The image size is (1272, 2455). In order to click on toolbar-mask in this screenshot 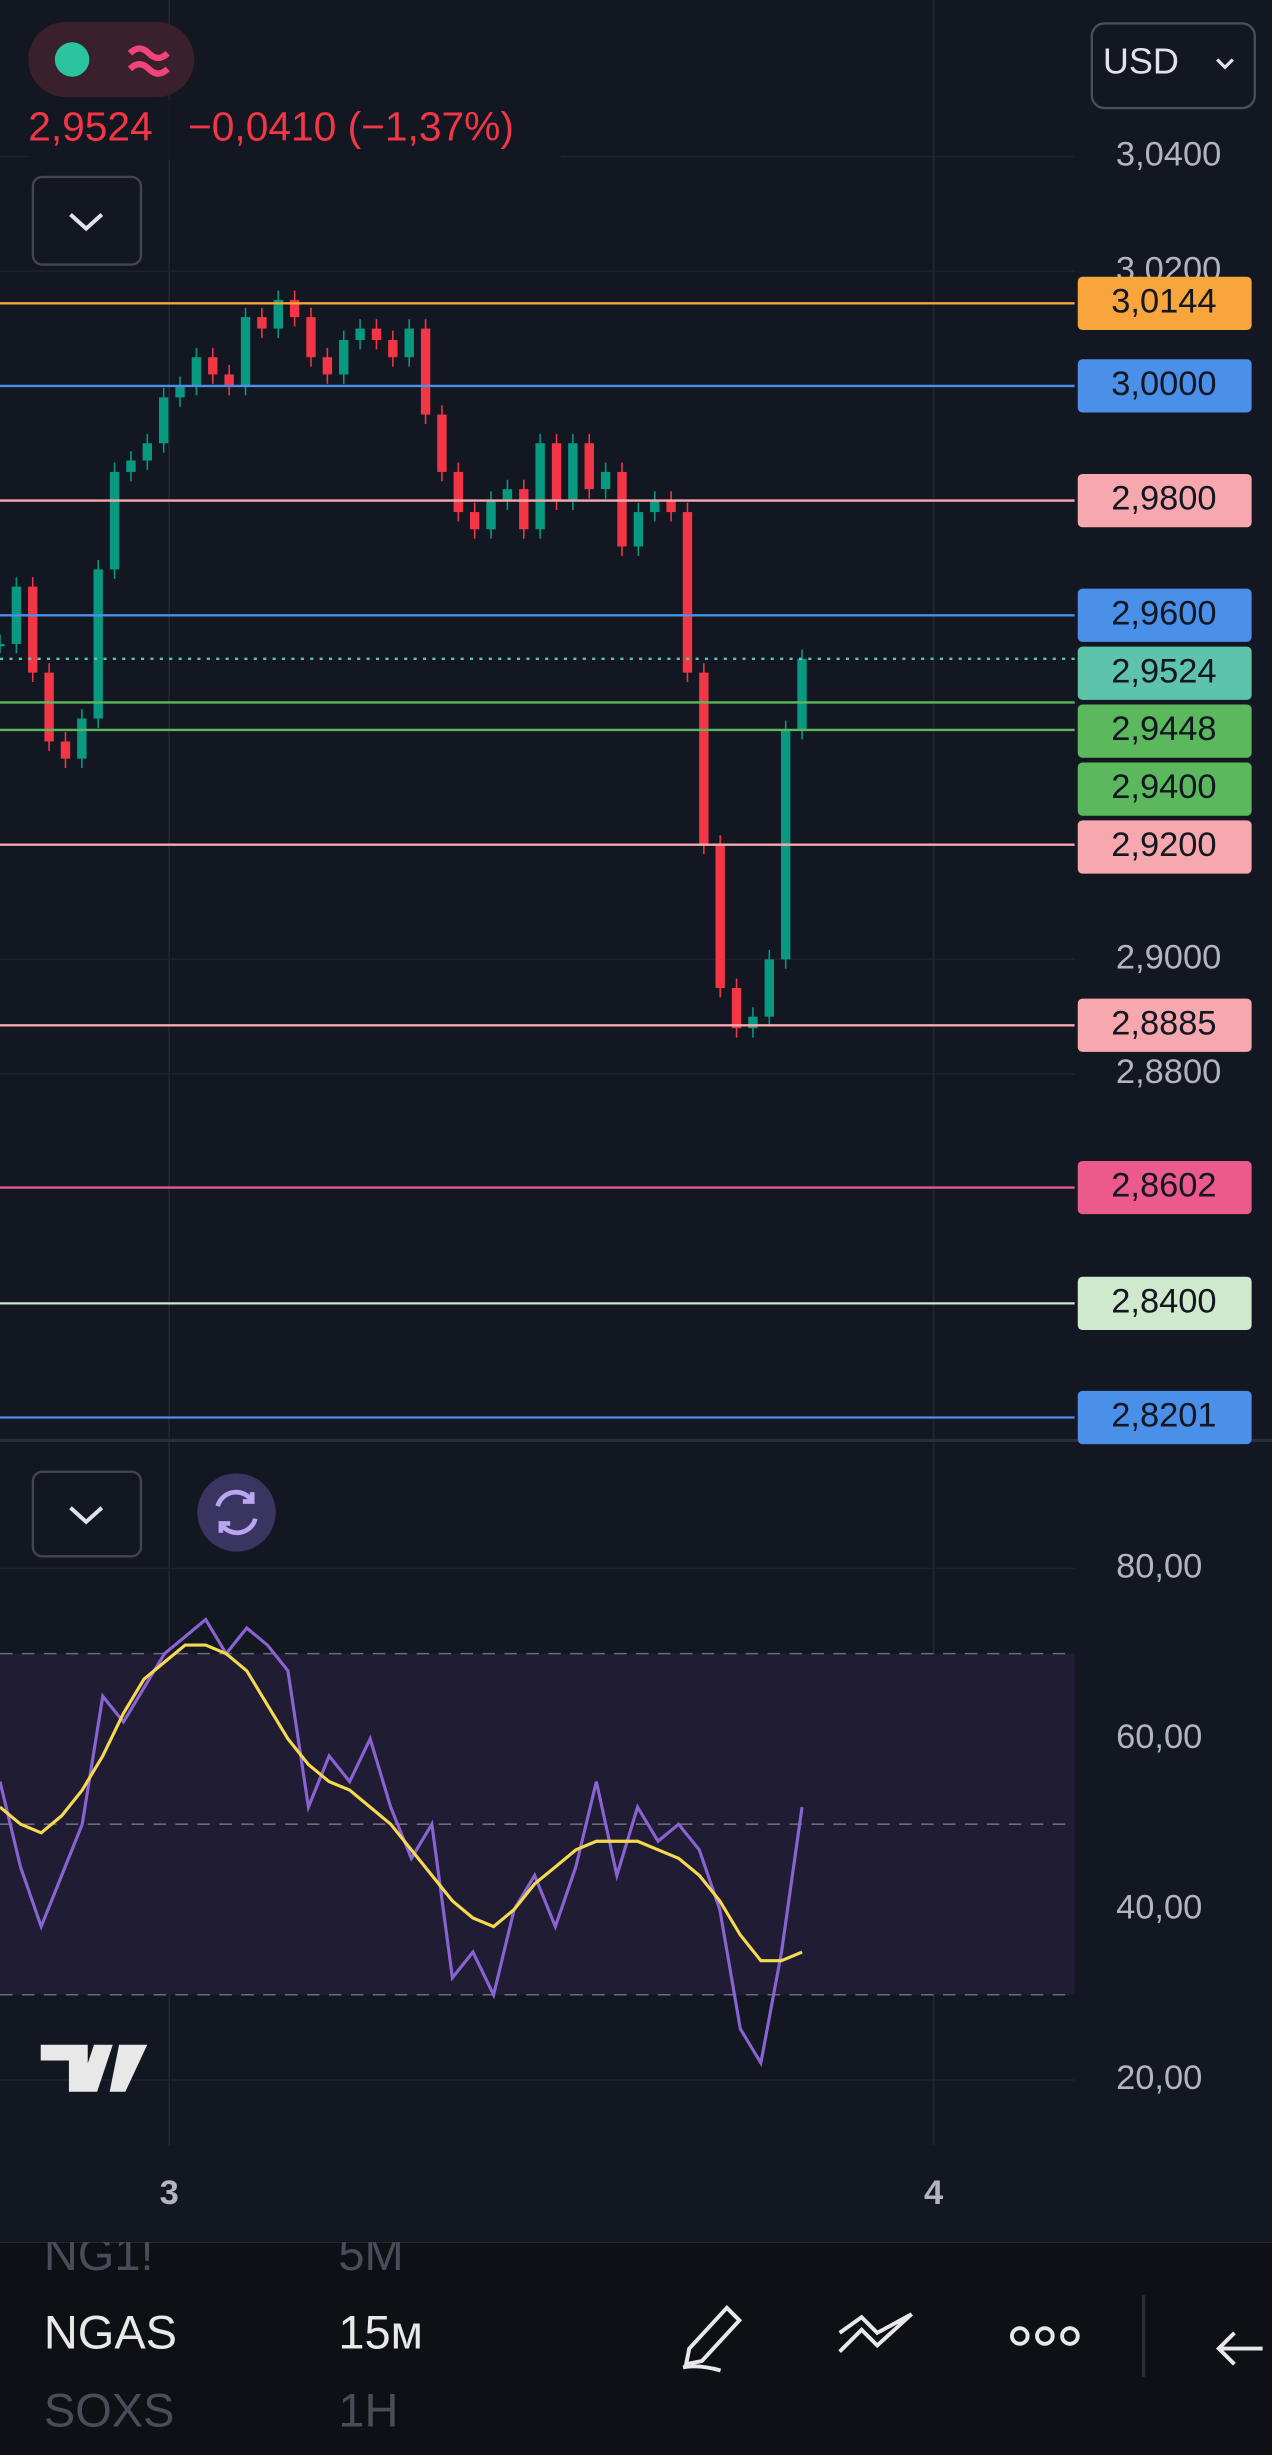, I will do `click(636, 2201)`.